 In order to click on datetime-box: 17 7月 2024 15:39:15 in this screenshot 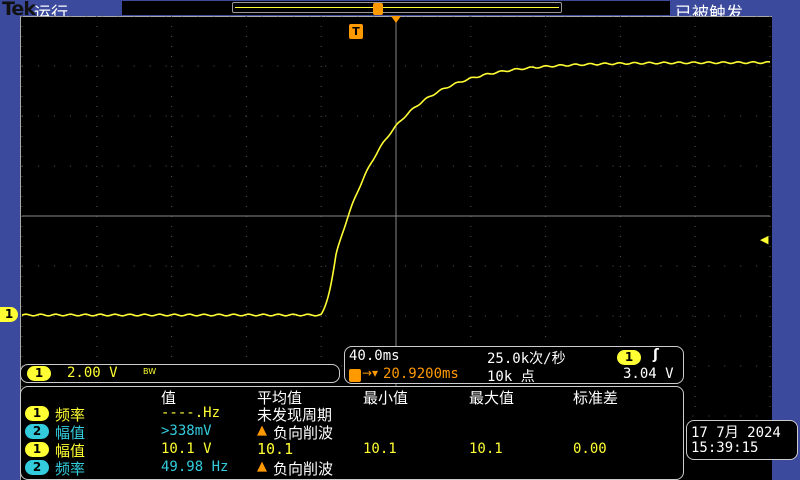, I will do `click(742, 440)`.